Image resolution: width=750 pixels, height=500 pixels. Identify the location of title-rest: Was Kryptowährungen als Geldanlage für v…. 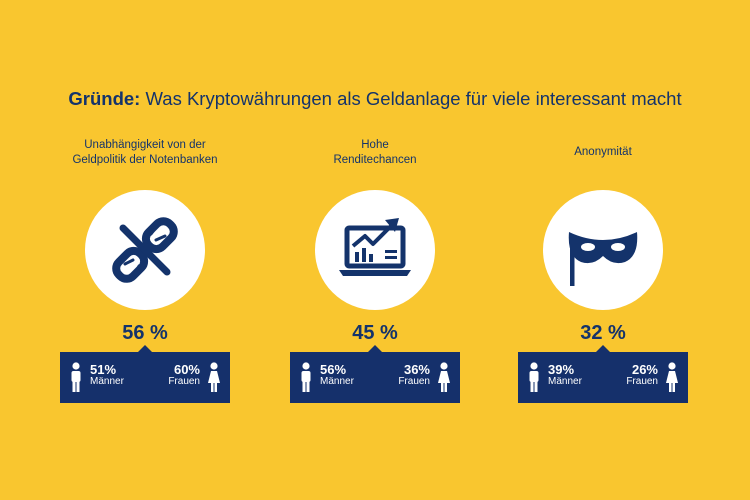
(411, 98).